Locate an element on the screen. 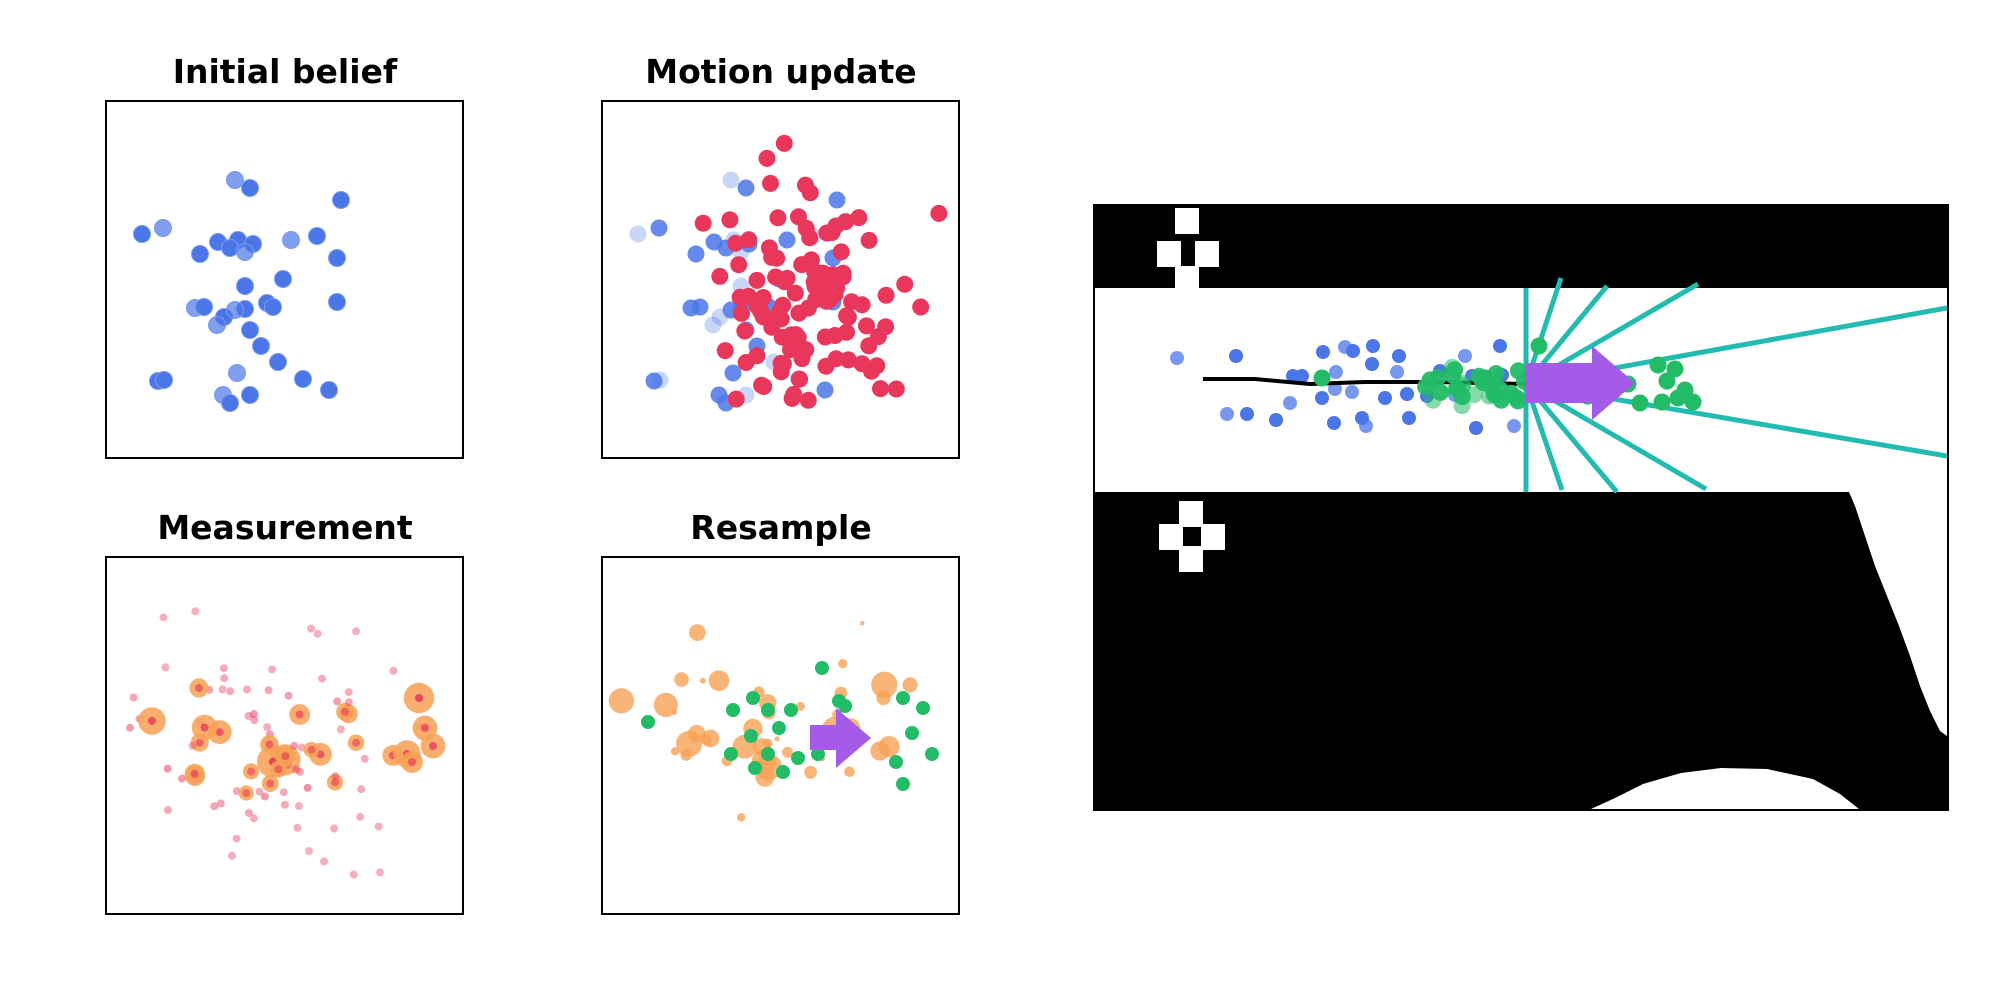  panel-title-initial-belief: Initial belief is located at coordinates (285, 71).